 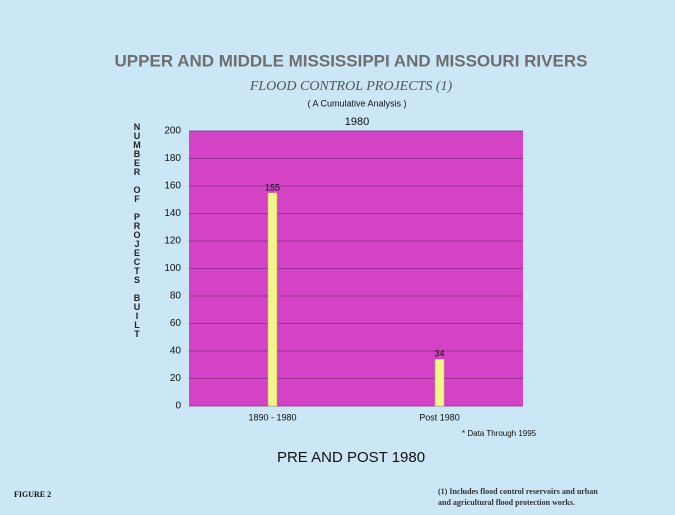 I want to click on figure-label: FIGURE 2, so click(x=32, y=494).